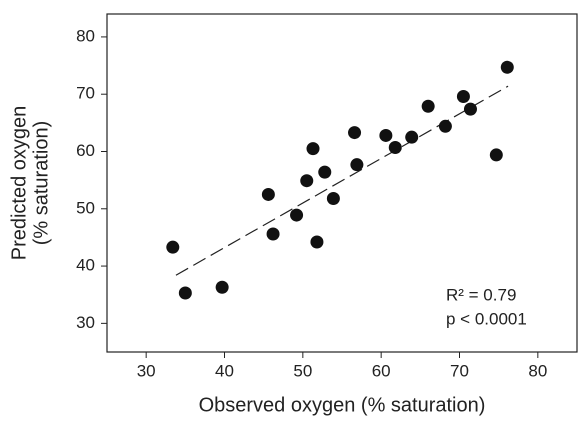 The height and width of the screenshot is (422, 579). Describe the element at coordinates (41, 183) in the screenshot. I see `y-axis-label: (% saturation)` at that location.